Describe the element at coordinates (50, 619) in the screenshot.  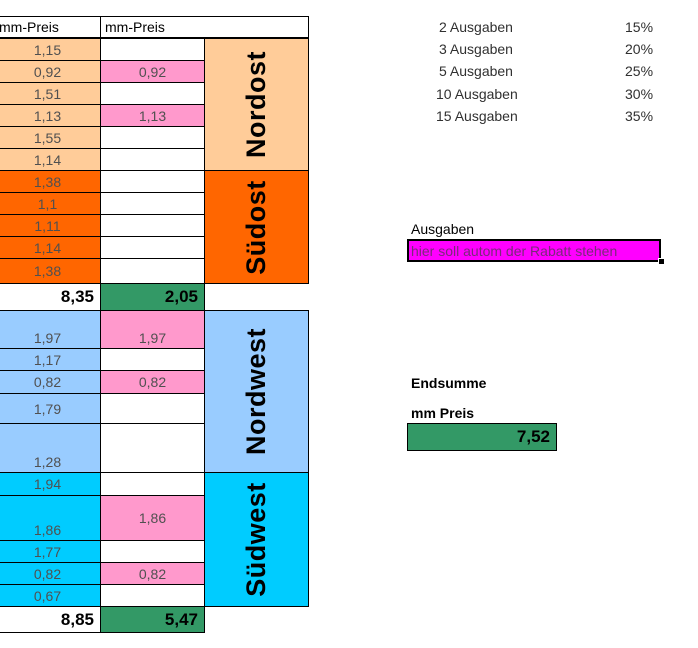
I see `sum-west-col1: 8,85` at that location.